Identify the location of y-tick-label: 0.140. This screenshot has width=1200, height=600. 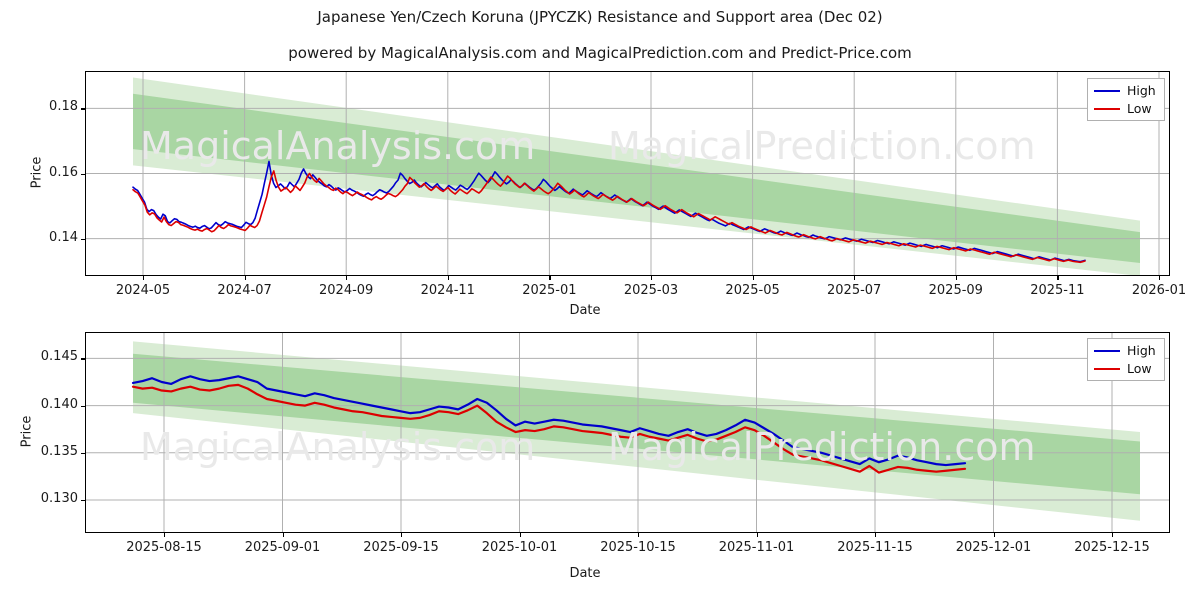
(59, 404).